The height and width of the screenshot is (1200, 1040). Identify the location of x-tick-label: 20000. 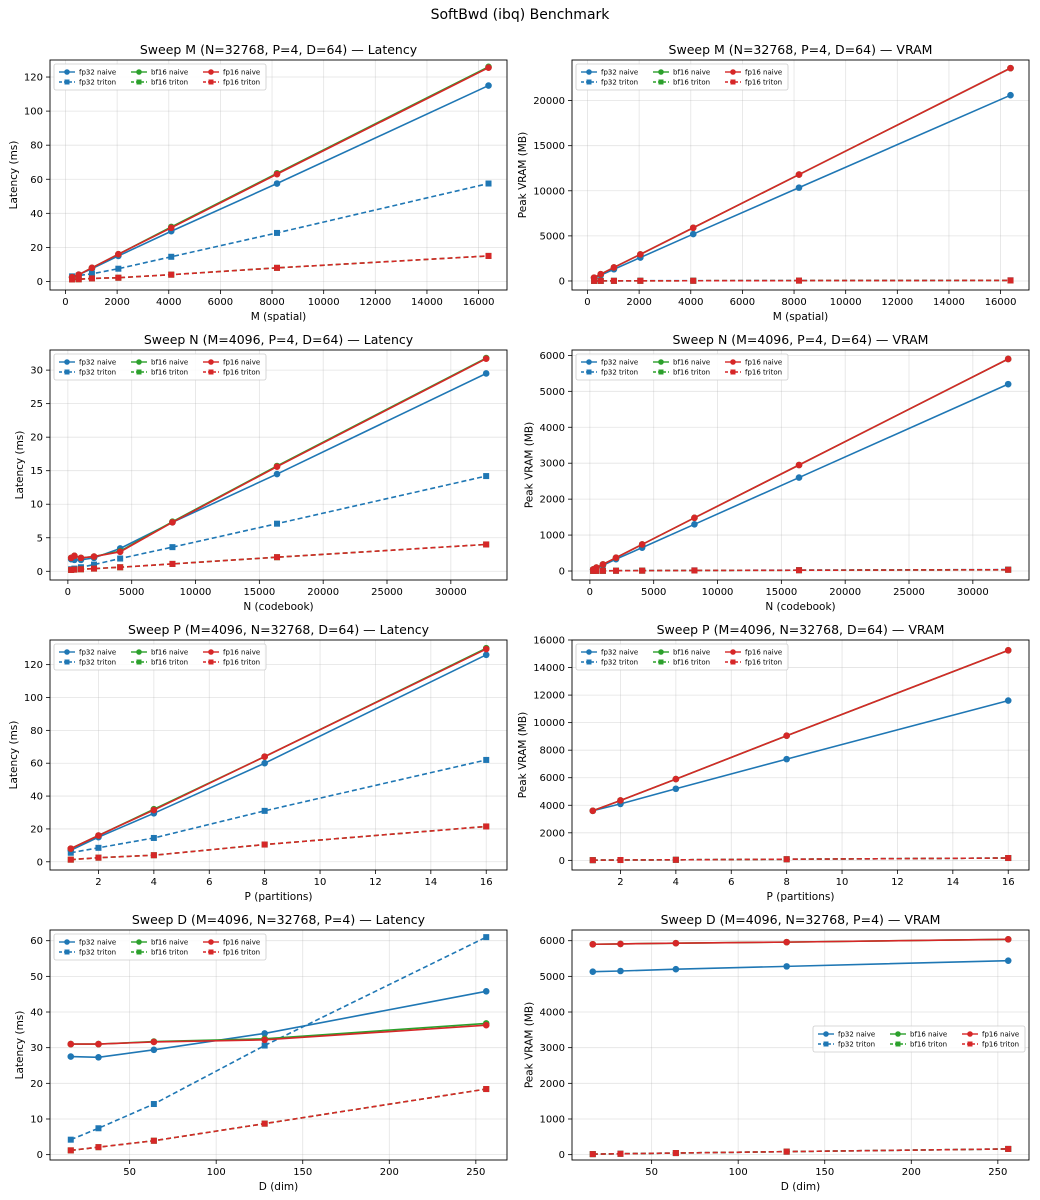
(323, 592).